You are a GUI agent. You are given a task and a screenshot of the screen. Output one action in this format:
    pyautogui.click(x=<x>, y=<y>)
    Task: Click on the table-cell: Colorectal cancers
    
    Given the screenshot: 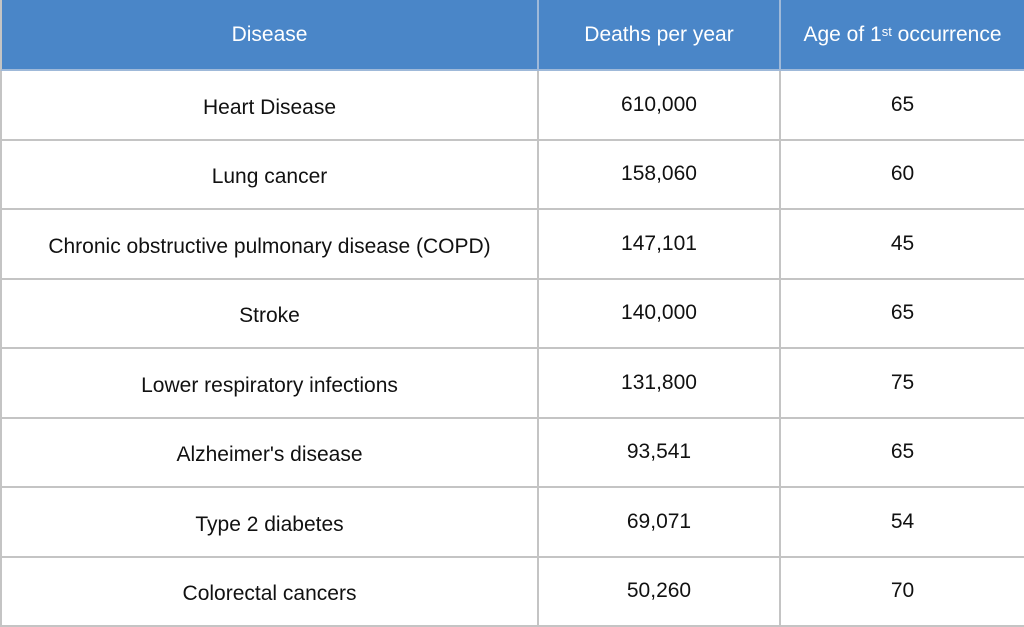 What is the action you would take?
    pyautogui.click(x=269, y=592)
    